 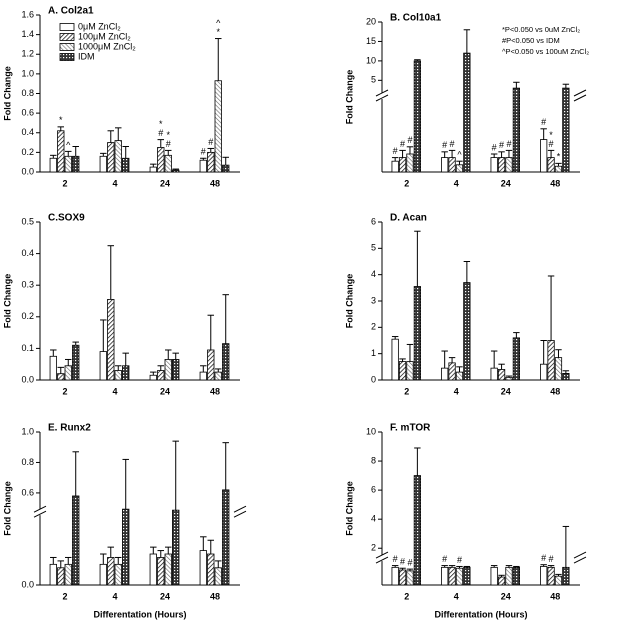 I want to click on legend-note: ^P<0.050 vs 100uM ZnCl₂, so click(x=545, y=51).